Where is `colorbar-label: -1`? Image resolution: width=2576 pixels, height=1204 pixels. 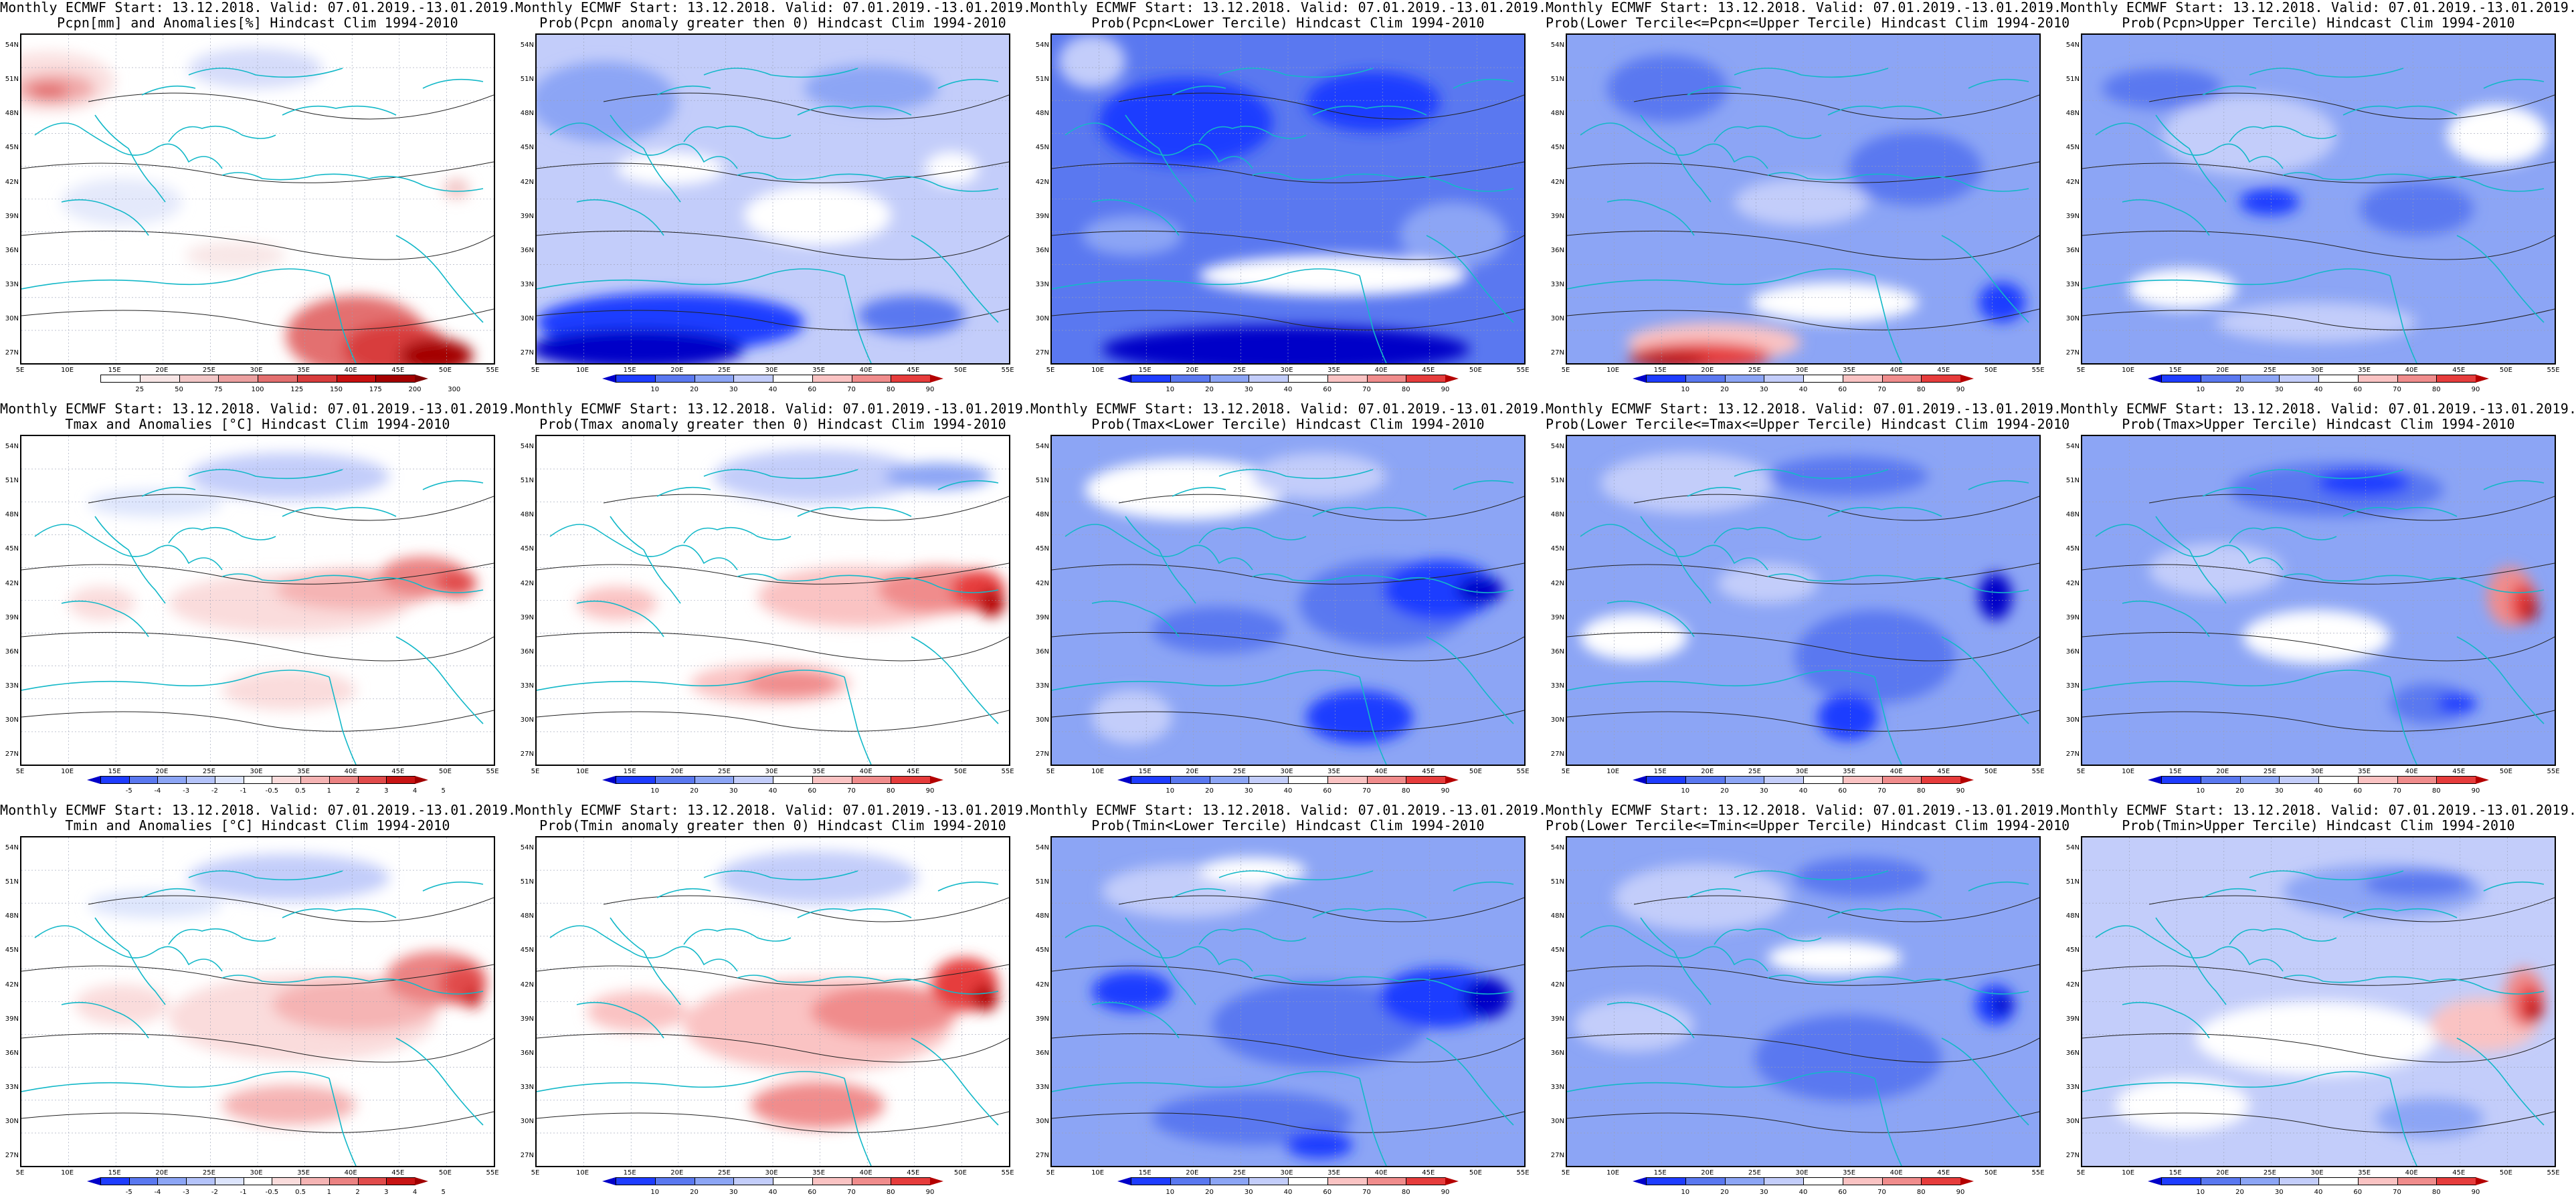
colorbar-label: -1 is located at coordinates (243, 791).